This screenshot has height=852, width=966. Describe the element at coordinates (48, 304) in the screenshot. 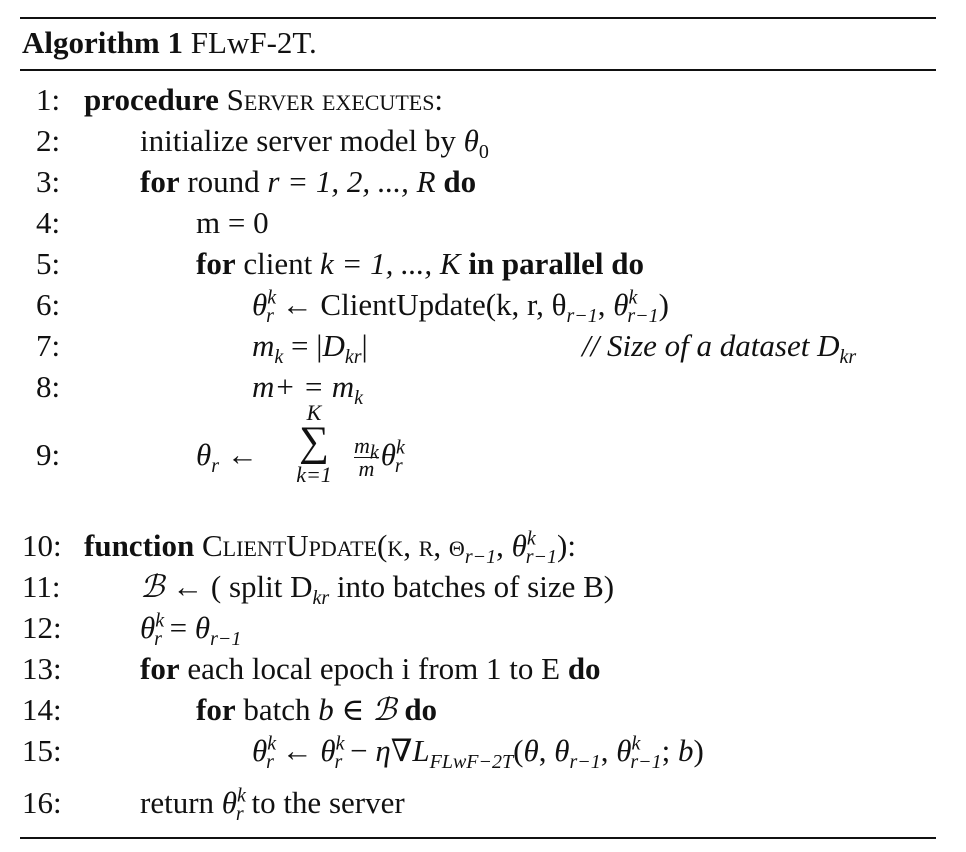

I see `line-number: 6:` at that location.